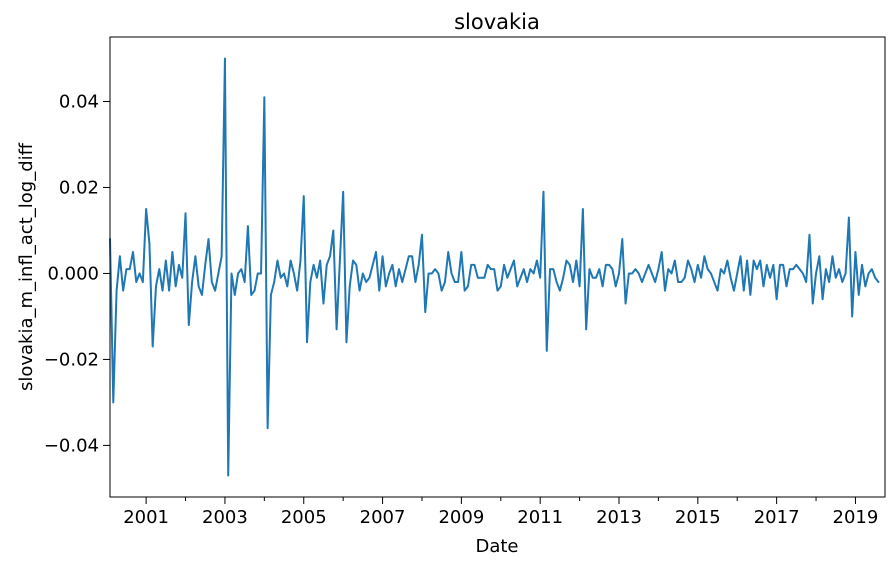 The width and height of the screenshot is (895, 564). I want to click on x-tick-label: 2015, so click(698, 517).